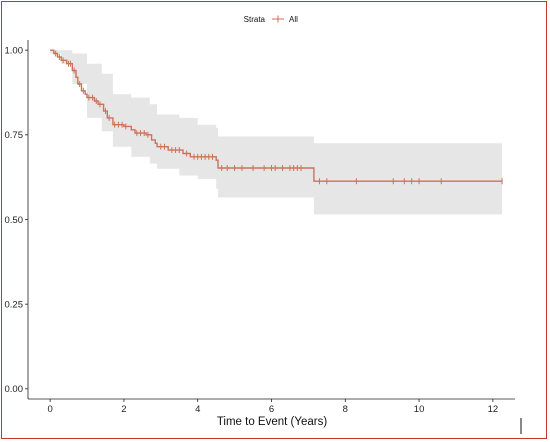 The width and height of the screenshot is (550, 442). What do you see at coordinates (419, 409) in the screenshot?
I see `x-tick-label: 10` at bounding box center [419, 409].